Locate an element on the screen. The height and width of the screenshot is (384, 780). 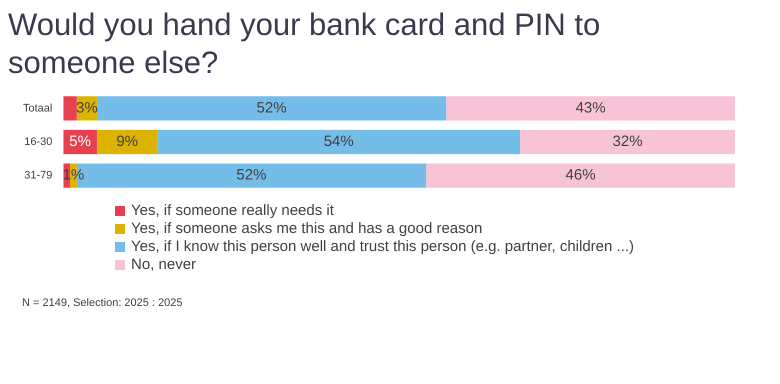
data-label: 9% is located at coordinates (127, 141).